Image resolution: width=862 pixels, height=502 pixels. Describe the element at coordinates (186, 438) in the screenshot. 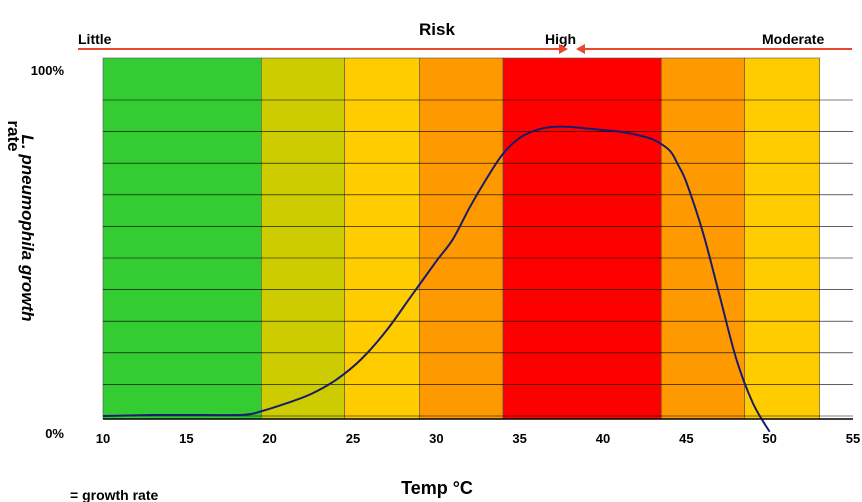

I see `x-tick-label: 15` at that location.